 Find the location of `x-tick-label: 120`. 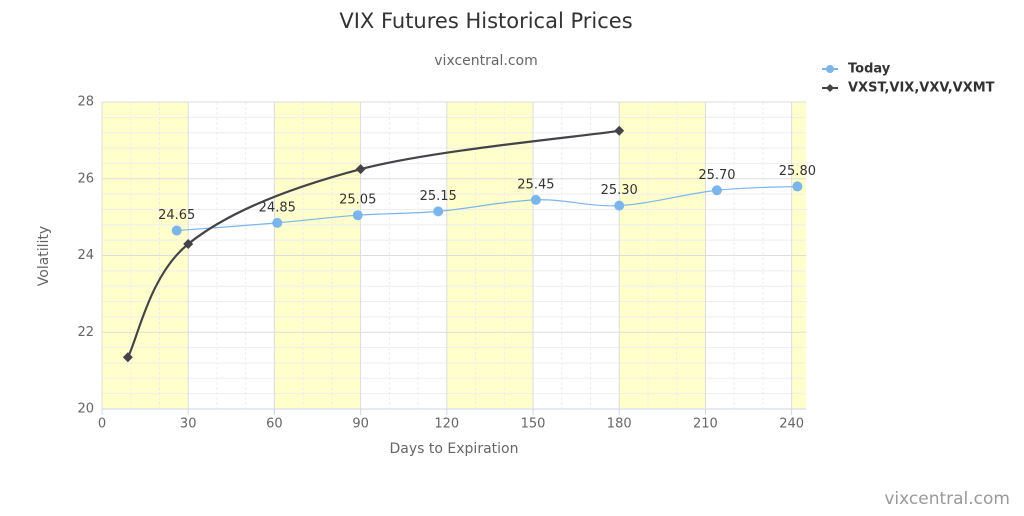

x-tick-label: 120 is located at coordinates (446, 424).